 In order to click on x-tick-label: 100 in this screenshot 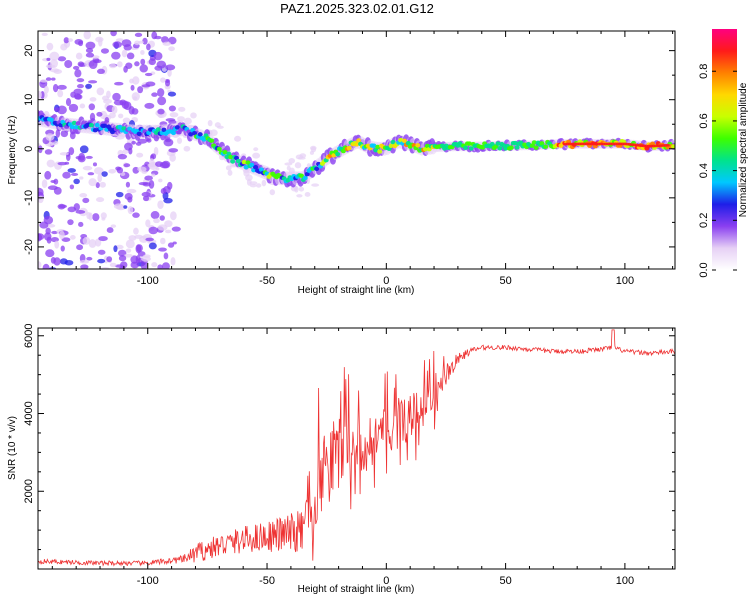, I will do `click(625, 281)`.